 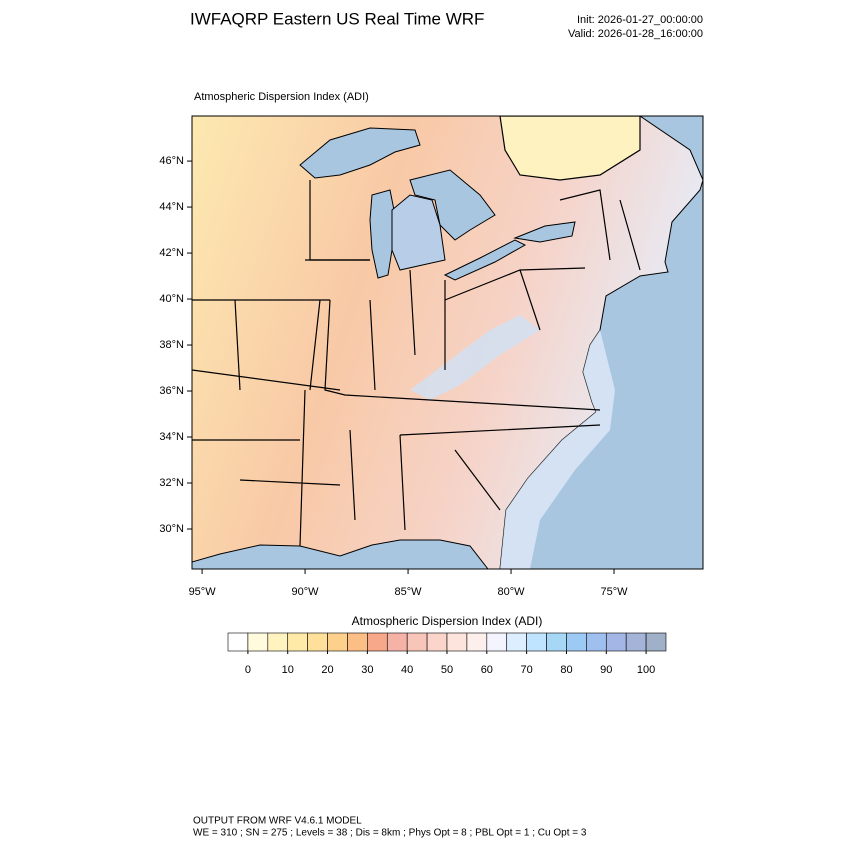 What do you see at coordinates (487, 670) in the screenshot?
I see `colorbar-label: 60` at bounding box center [487, 670].